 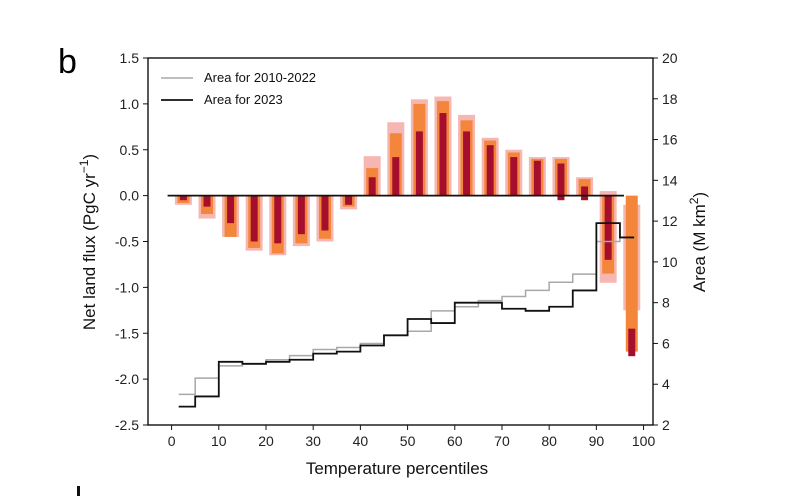 I want to click on y-axis-title: Net land flux (PgC yr−1), so click(x=88, y=242).